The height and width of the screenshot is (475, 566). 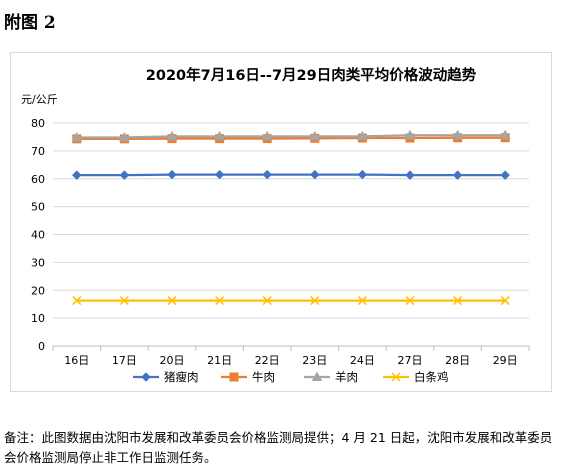 I want to click on x-tick-label: 23日, so click(x=314, y=360).